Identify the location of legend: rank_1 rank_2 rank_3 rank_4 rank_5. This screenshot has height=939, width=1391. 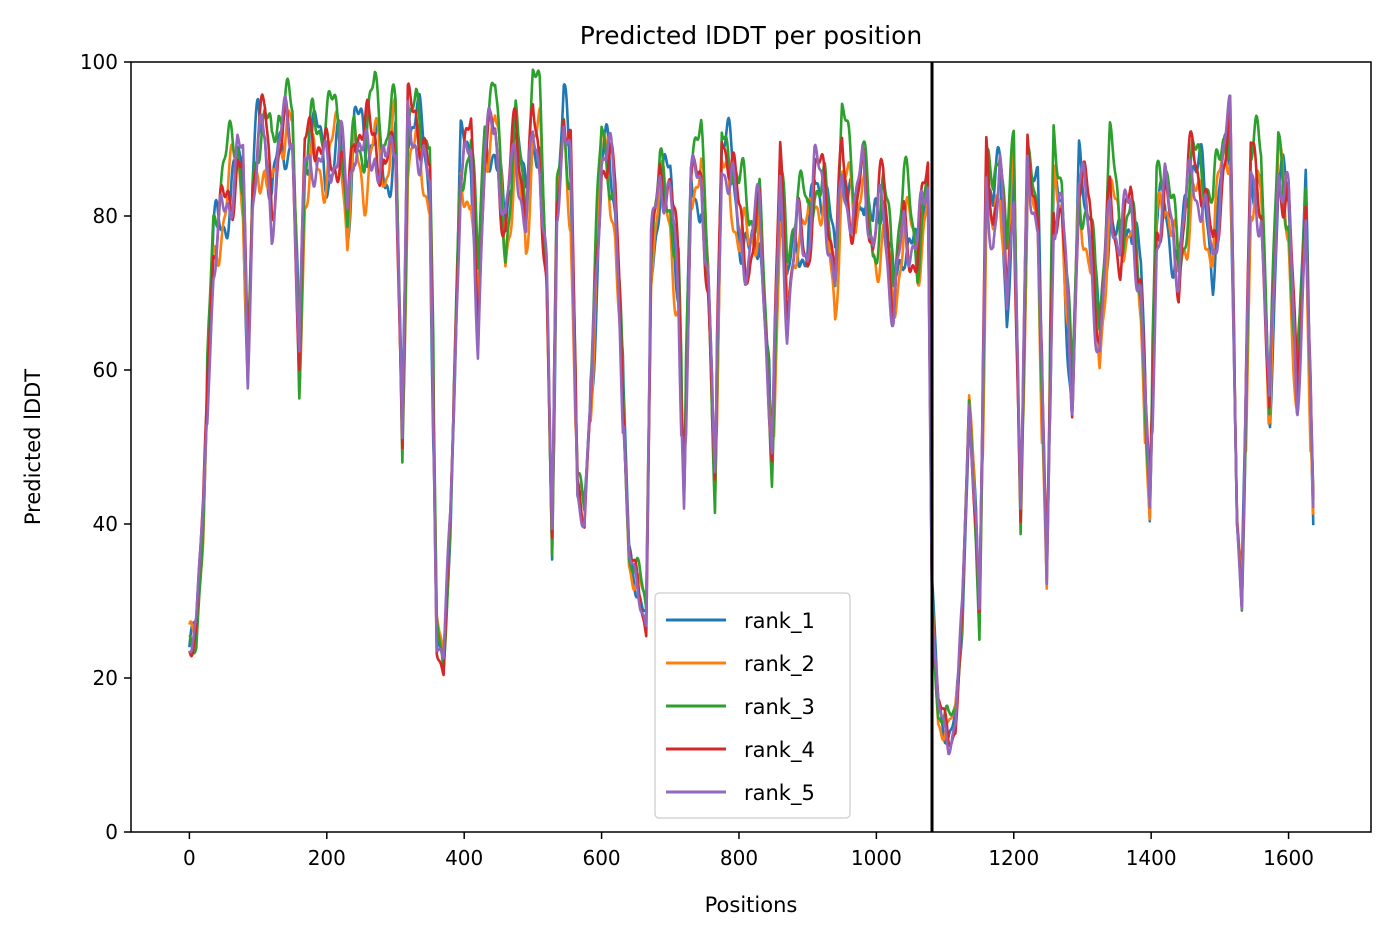
(752, 705).